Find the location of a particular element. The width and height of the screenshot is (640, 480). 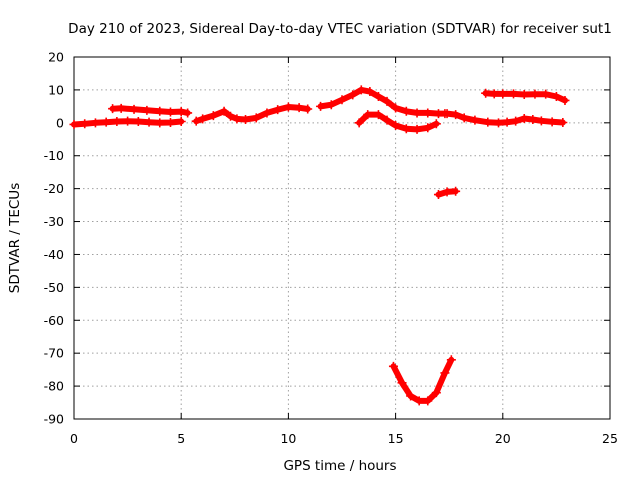

y-axis-label: SDTVAR / TECUs is located at coordinates (15, 238).